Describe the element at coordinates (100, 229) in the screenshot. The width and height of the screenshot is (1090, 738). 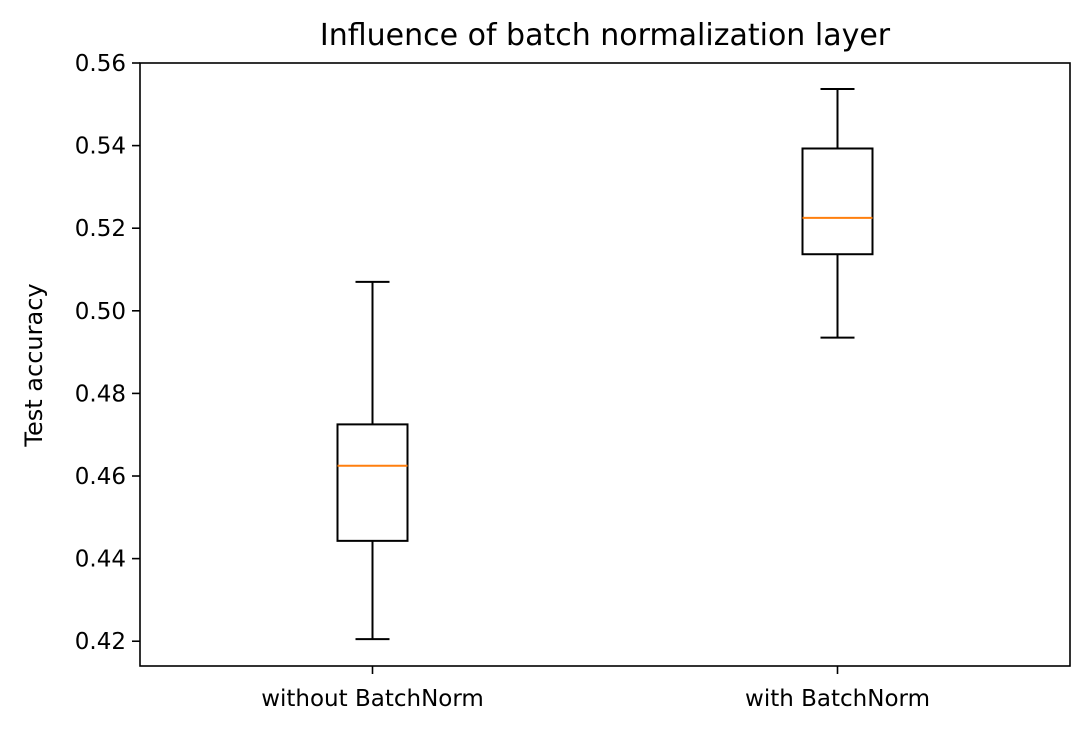
I see `y-tick-label: 0.52` at that location.